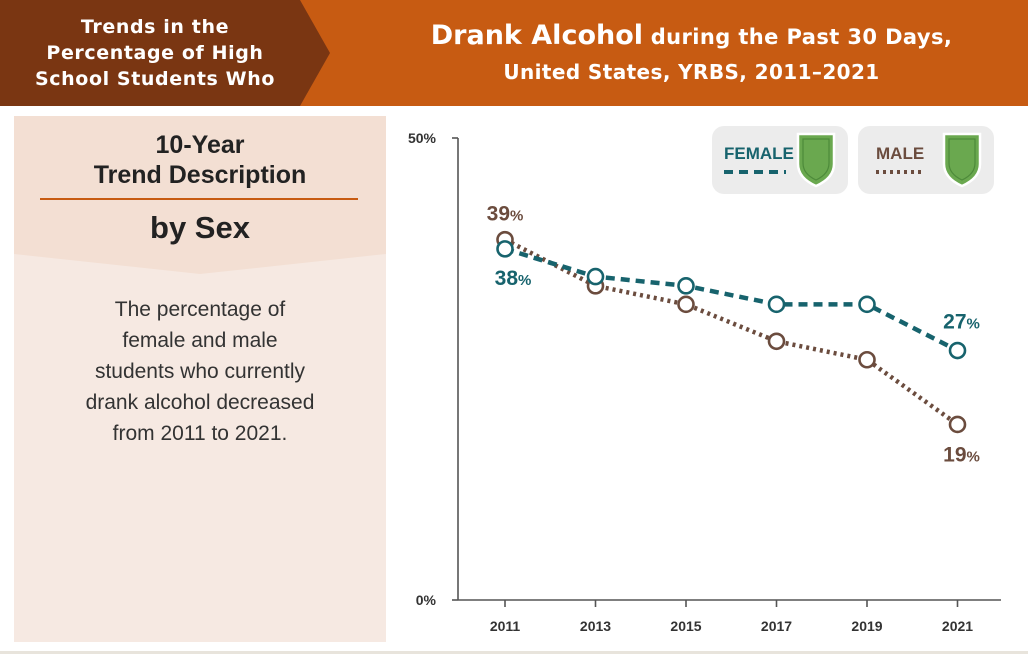  Describe the element at coordinates (685, 626) in the screenshot. I see `x-tick-label: 2015` at that location.